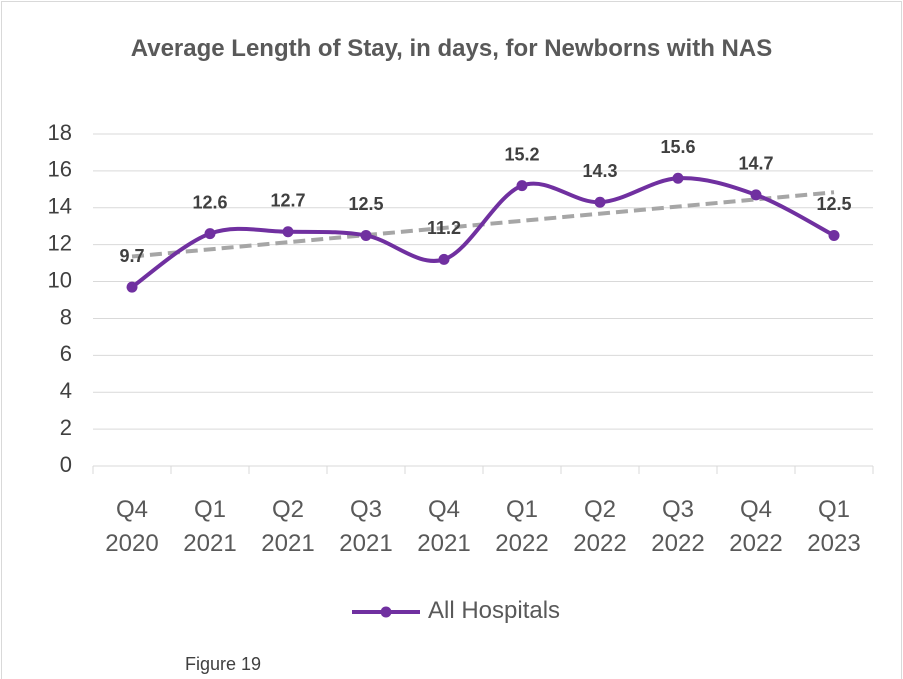 The width and height of the screenshot is (903, 679). Describe the element at coordinates (60, 206) in the screenshot. I see `y-tick-label: 14` at that location.